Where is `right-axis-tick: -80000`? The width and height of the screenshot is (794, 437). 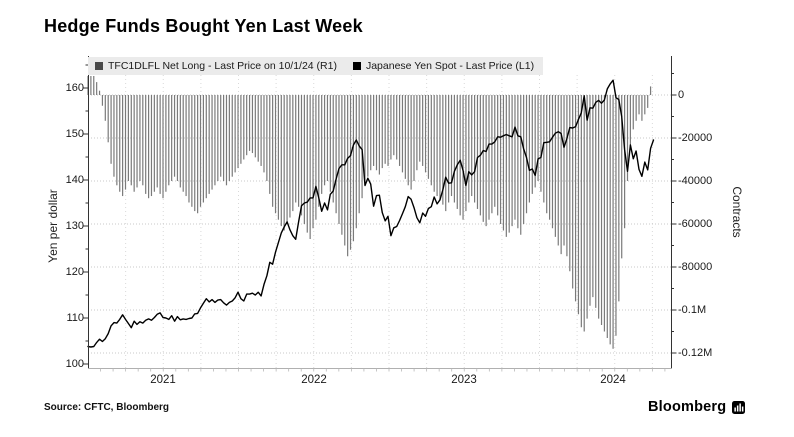 right-axis-tick: -80000 is located at coordinates (695, 267).